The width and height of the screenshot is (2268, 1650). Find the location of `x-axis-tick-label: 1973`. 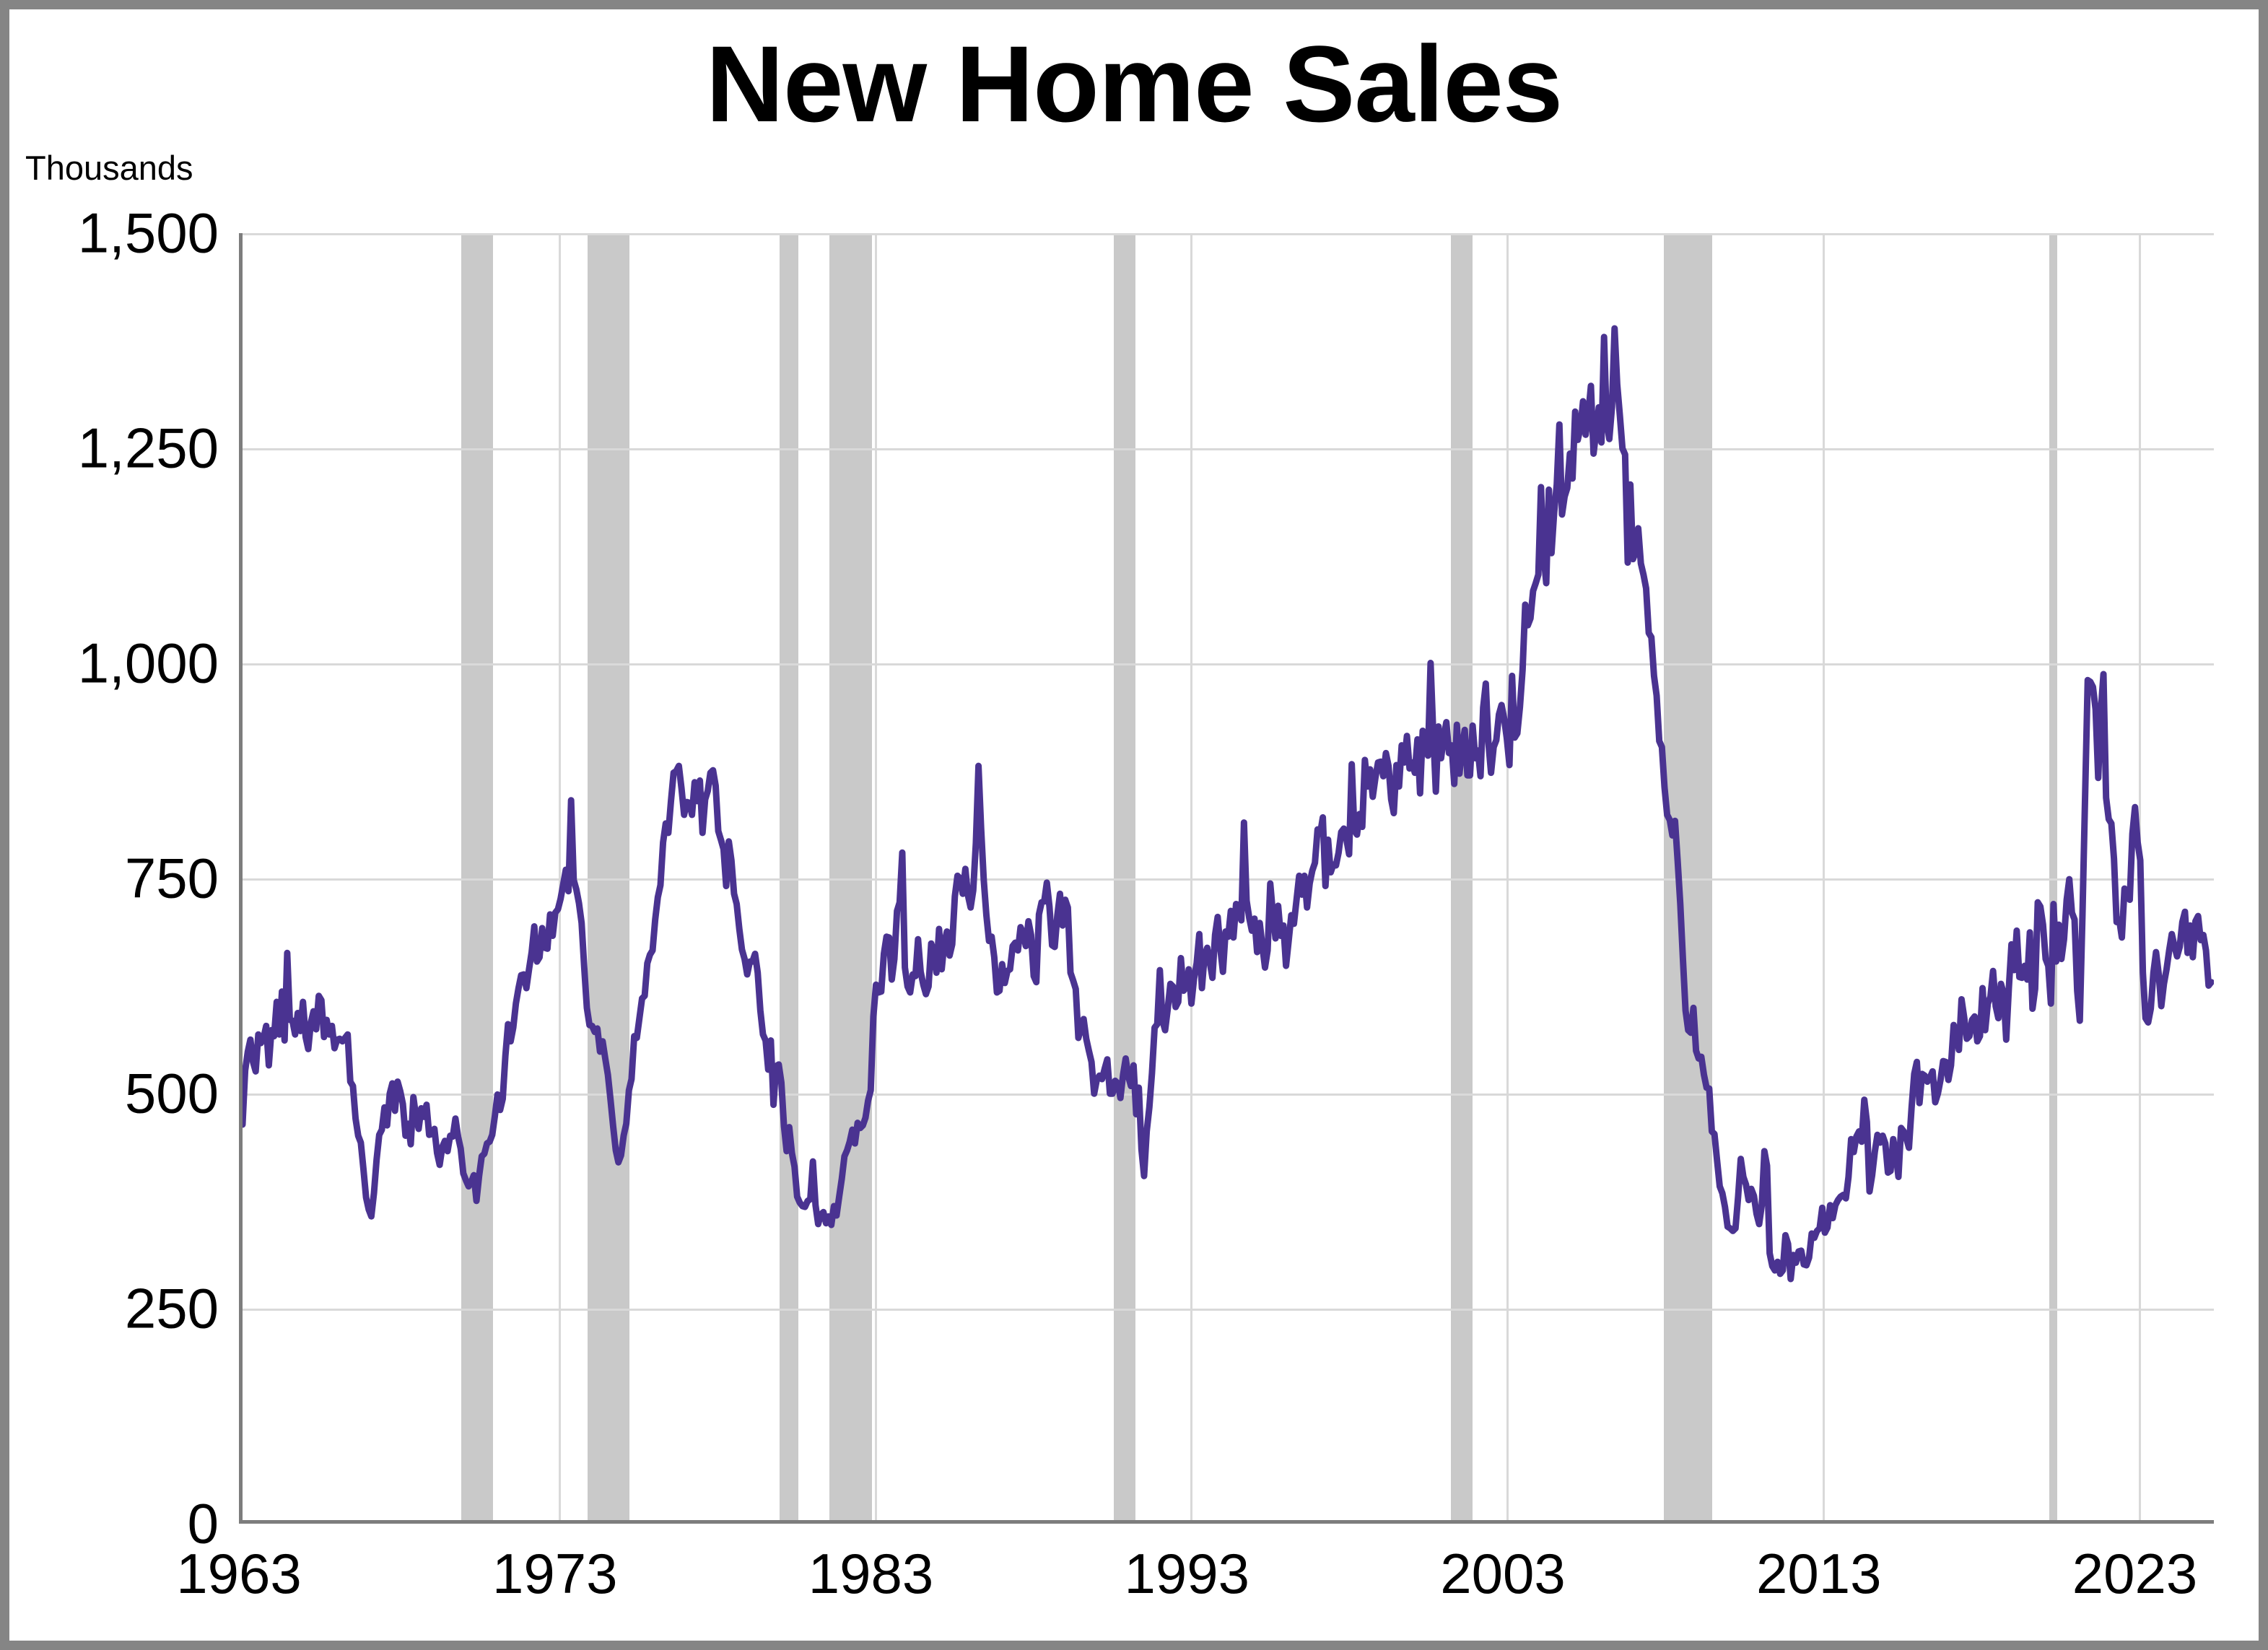

x-axis-tick-label: 1973 is located at coordinates (555, 1573).